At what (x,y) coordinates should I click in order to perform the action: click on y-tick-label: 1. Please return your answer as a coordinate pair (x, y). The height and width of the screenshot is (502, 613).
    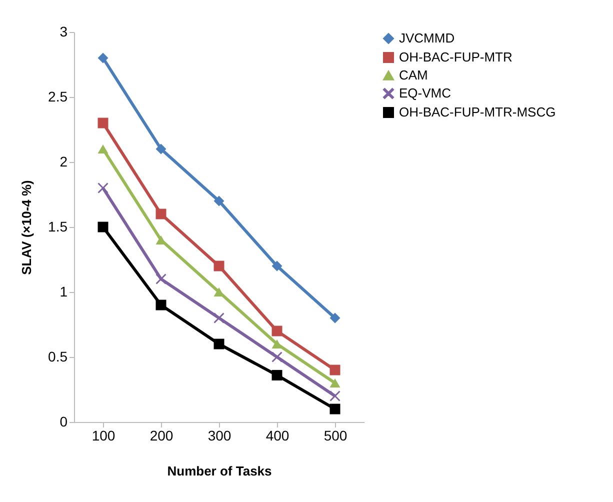
    Looking at the image, I should click on (64, 292).